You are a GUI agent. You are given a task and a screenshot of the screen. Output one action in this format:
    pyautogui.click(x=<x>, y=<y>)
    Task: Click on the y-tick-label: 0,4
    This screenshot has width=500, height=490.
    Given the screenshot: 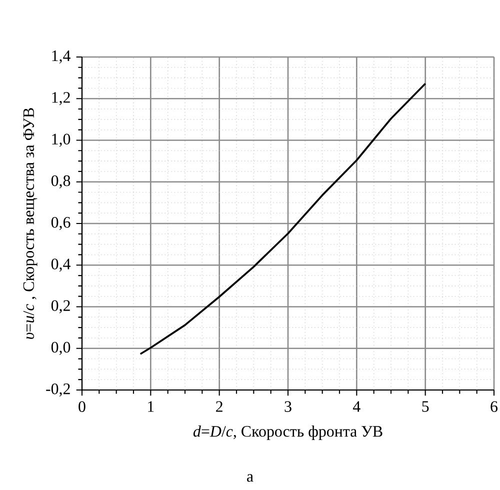 What is the action you would take?
    pyautogui.click(x=61, y=265)
    